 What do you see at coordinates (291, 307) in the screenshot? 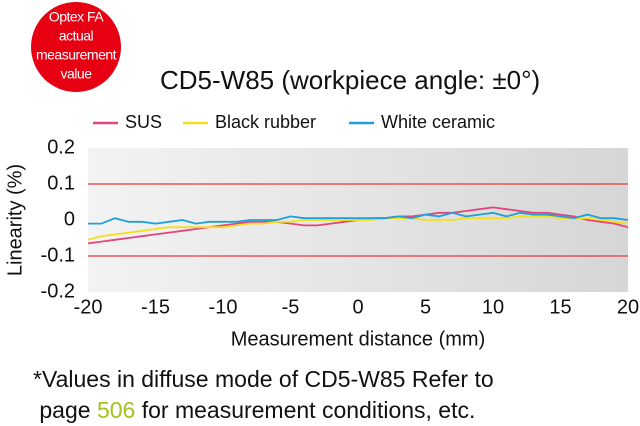
I see `x-tick-label: -5` at bounding box center [291, 307].